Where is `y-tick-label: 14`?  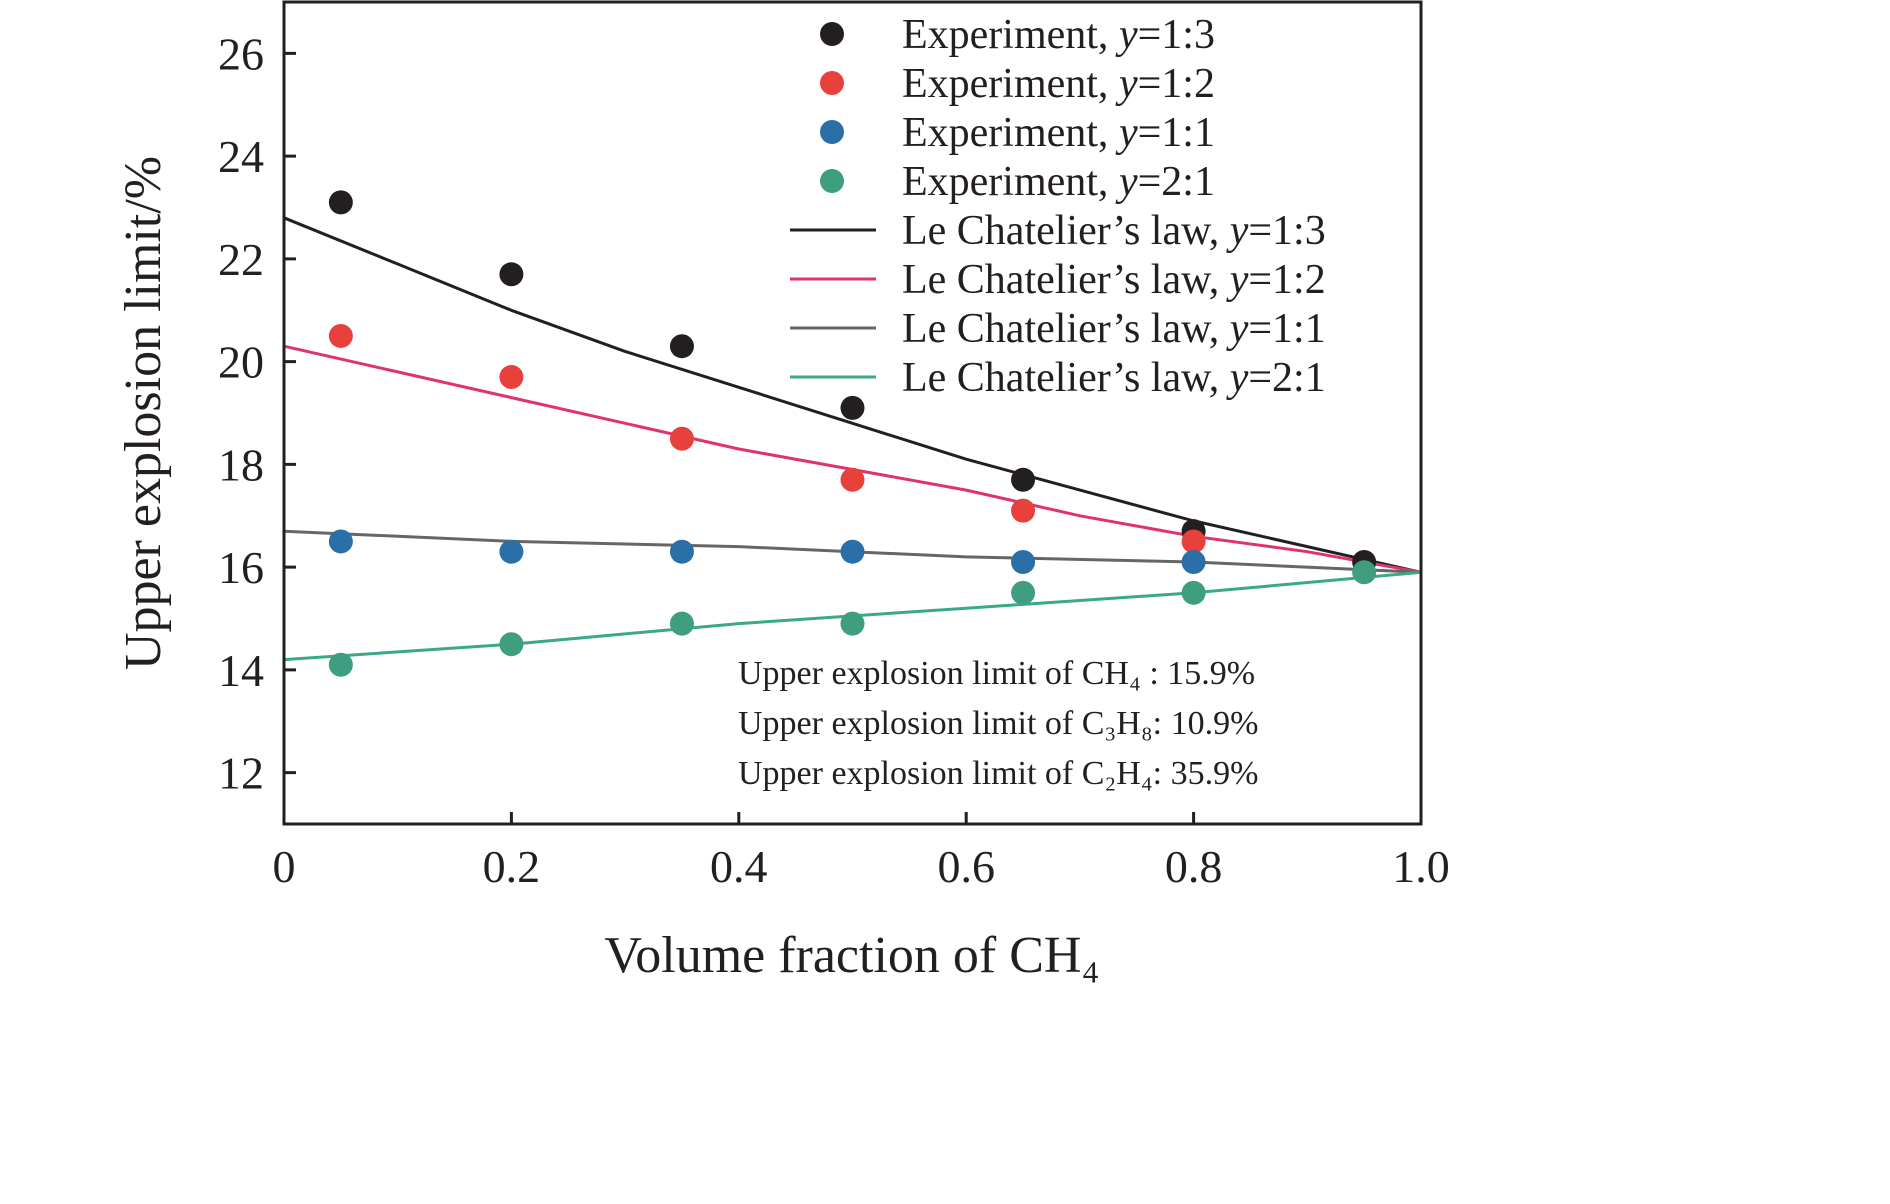
y-tick-label: 14 is located at coordinates (241, 670).